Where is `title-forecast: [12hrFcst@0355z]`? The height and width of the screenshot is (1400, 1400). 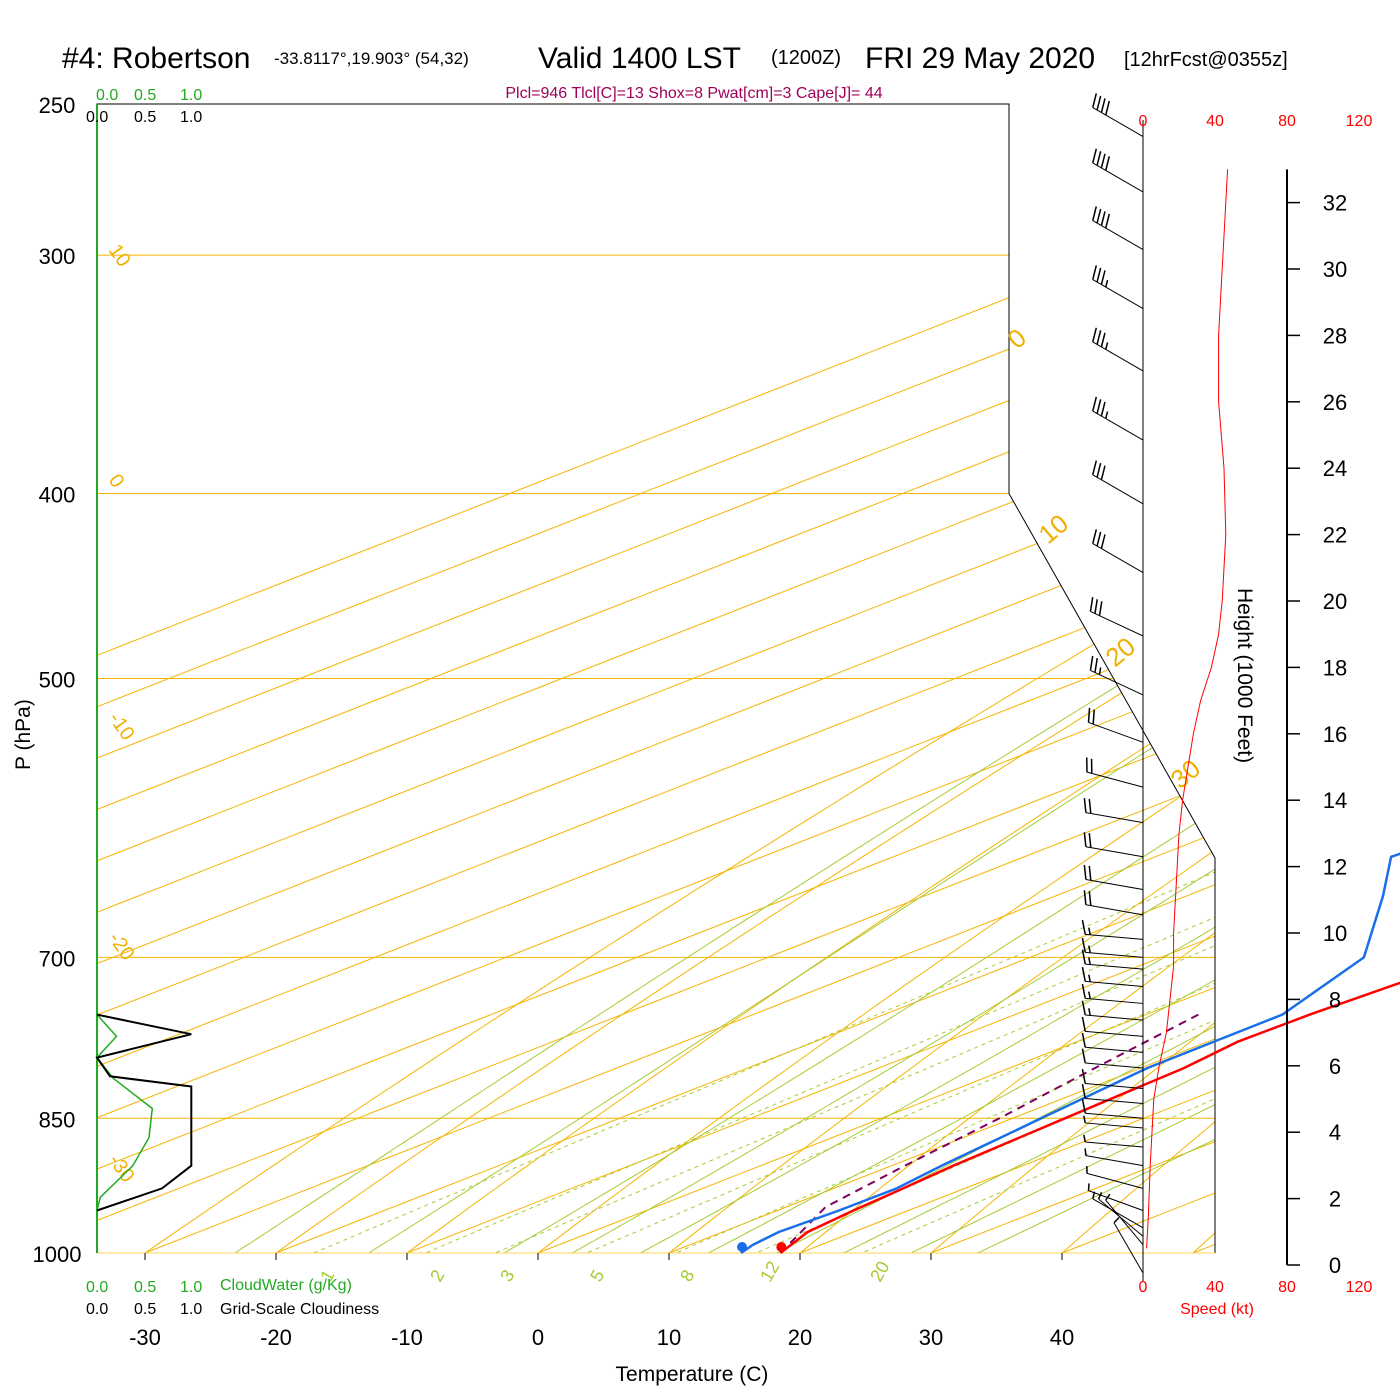
title-forecast: [12hrFcst@0355z] is located at coordinates (1206, 60).